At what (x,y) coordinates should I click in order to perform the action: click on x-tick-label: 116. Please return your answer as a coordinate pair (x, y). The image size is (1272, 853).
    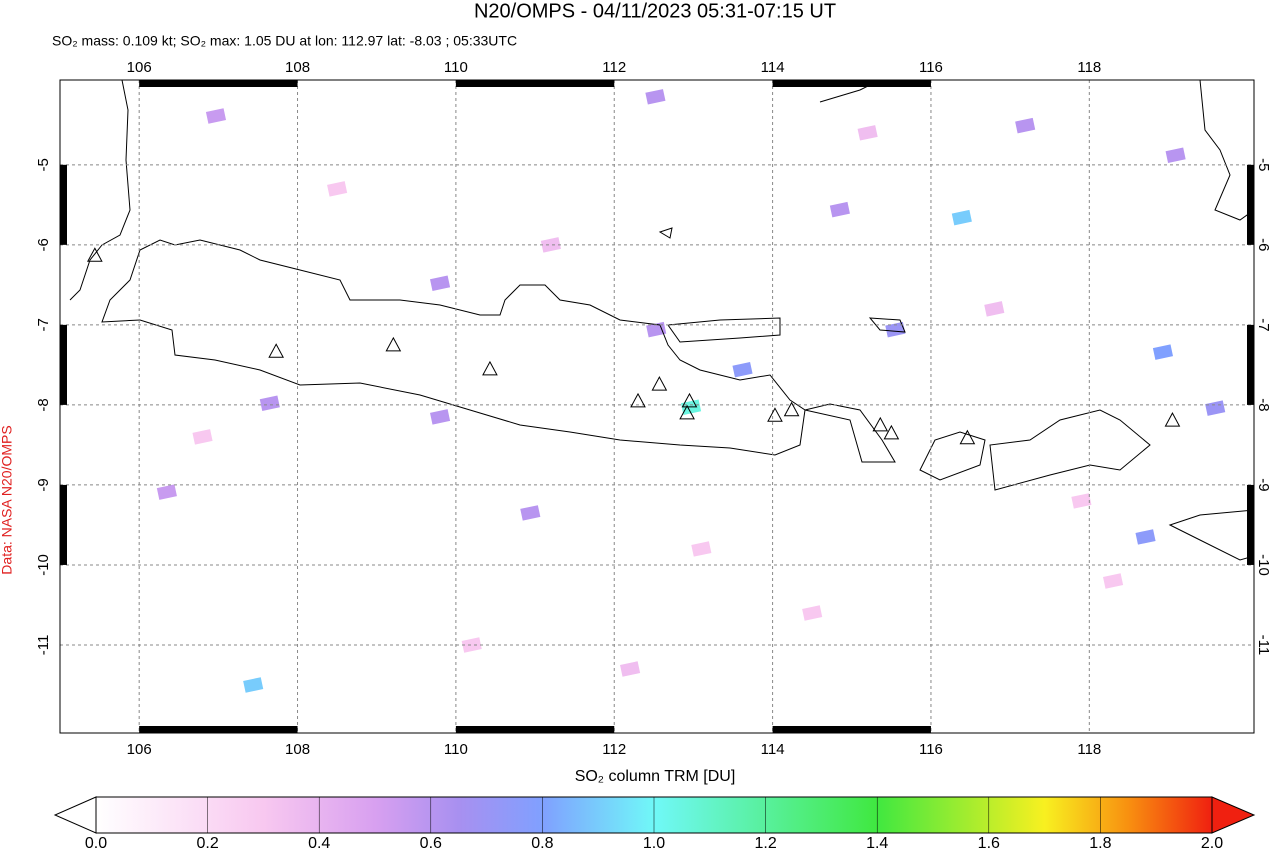
    Looking at the image, I should click on (931, 67).